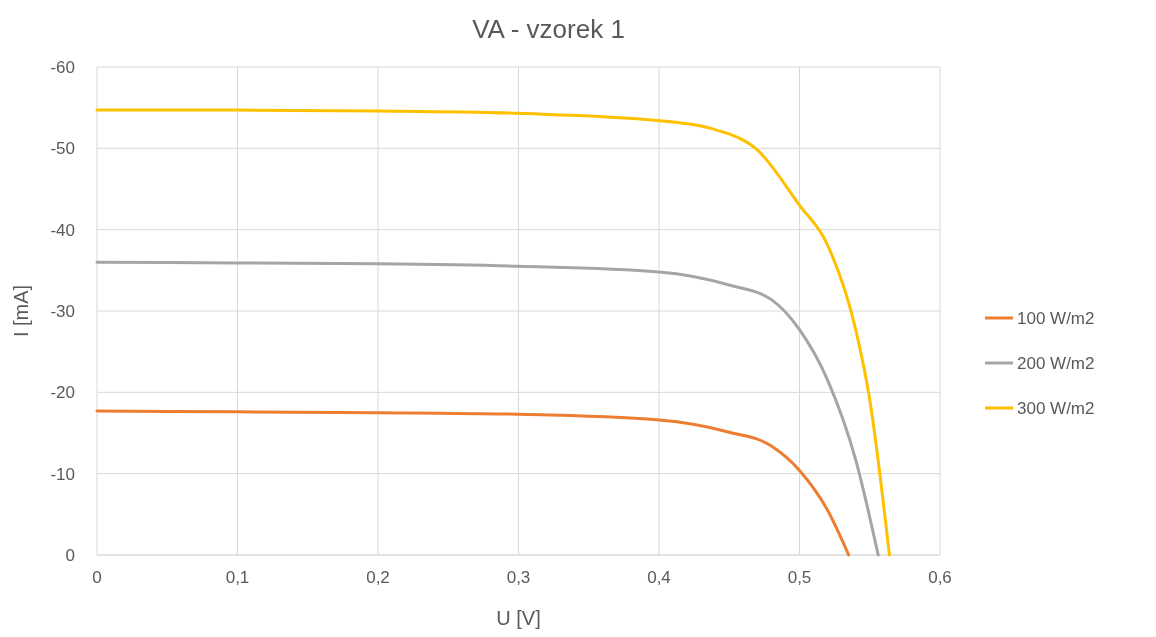  What do you see at coordinates (518, 577) in the screenshot?
I see `x-tick-label: 0,3` at bounding box center [518, 577].